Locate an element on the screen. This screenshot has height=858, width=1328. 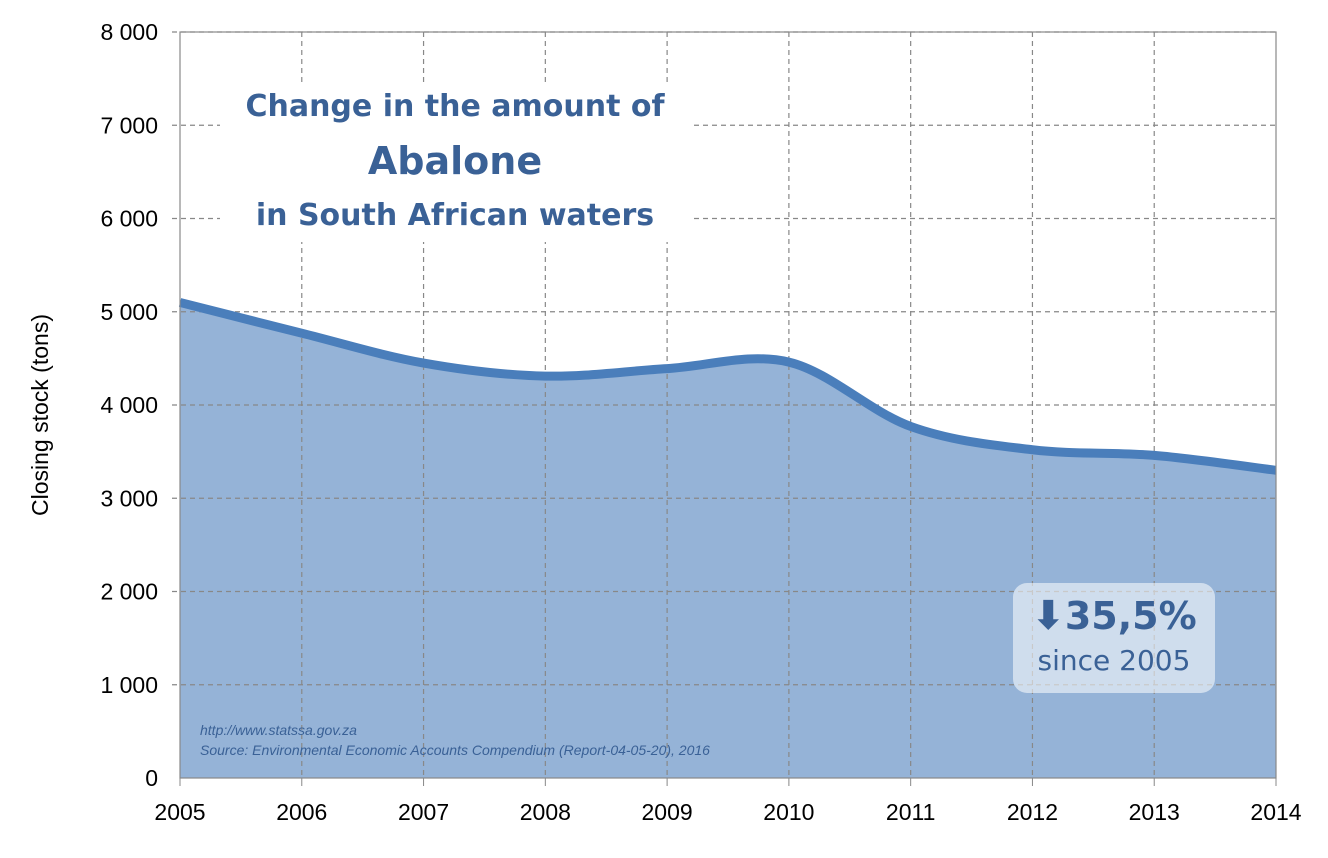
y-tick-label: 2 000 is located at coordinates (129, 592).